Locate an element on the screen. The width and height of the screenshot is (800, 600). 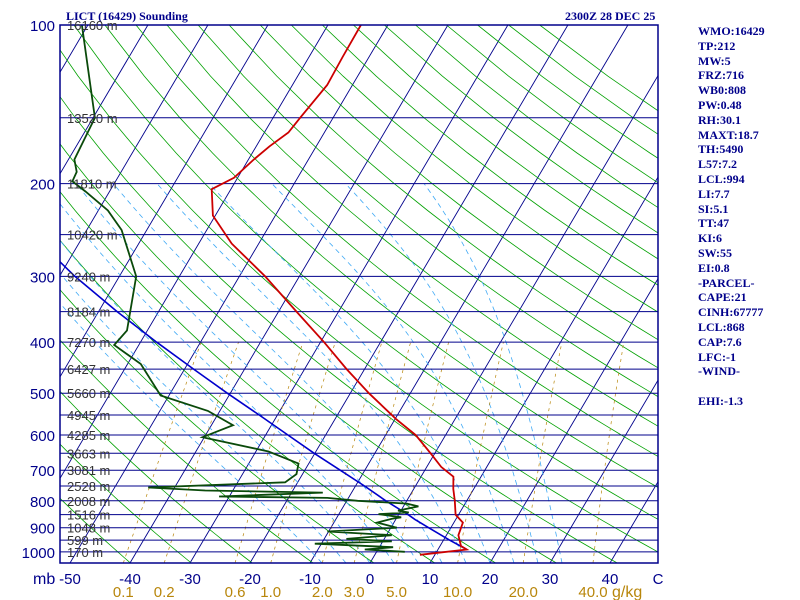
mixing-ratio-tick-label: 0.1 is located at coordinates (123, 592).